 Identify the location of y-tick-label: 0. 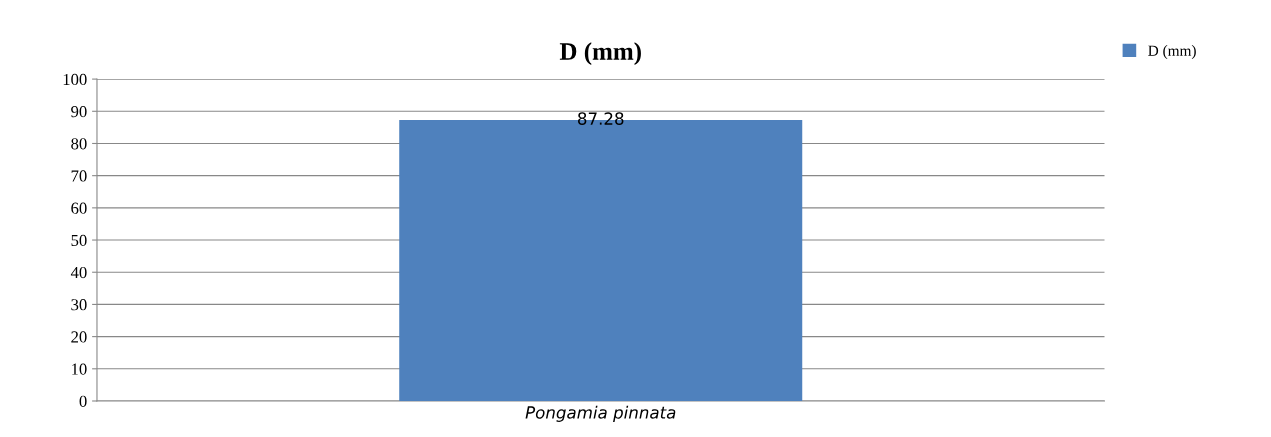
(83, 401).